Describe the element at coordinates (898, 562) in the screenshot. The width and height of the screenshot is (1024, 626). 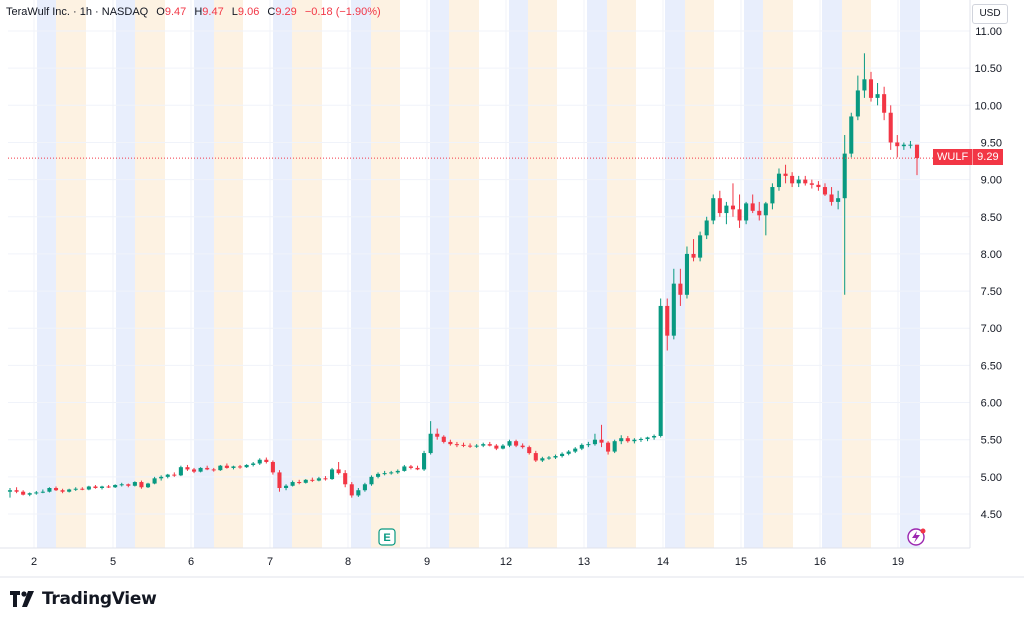
I see `time-axis-label: 19` at that location.